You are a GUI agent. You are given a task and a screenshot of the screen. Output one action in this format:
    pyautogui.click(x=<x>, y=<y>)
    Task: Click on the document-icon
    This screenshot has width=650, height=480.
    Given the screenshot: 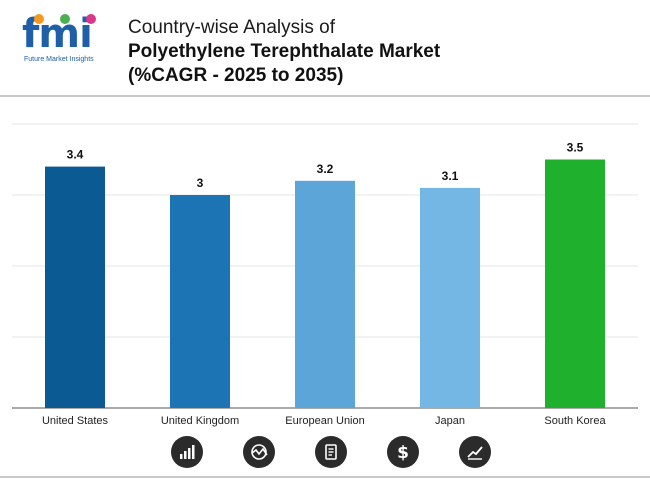 What is the action you would take?
    pyautogui.click(x=331, y=452)
    